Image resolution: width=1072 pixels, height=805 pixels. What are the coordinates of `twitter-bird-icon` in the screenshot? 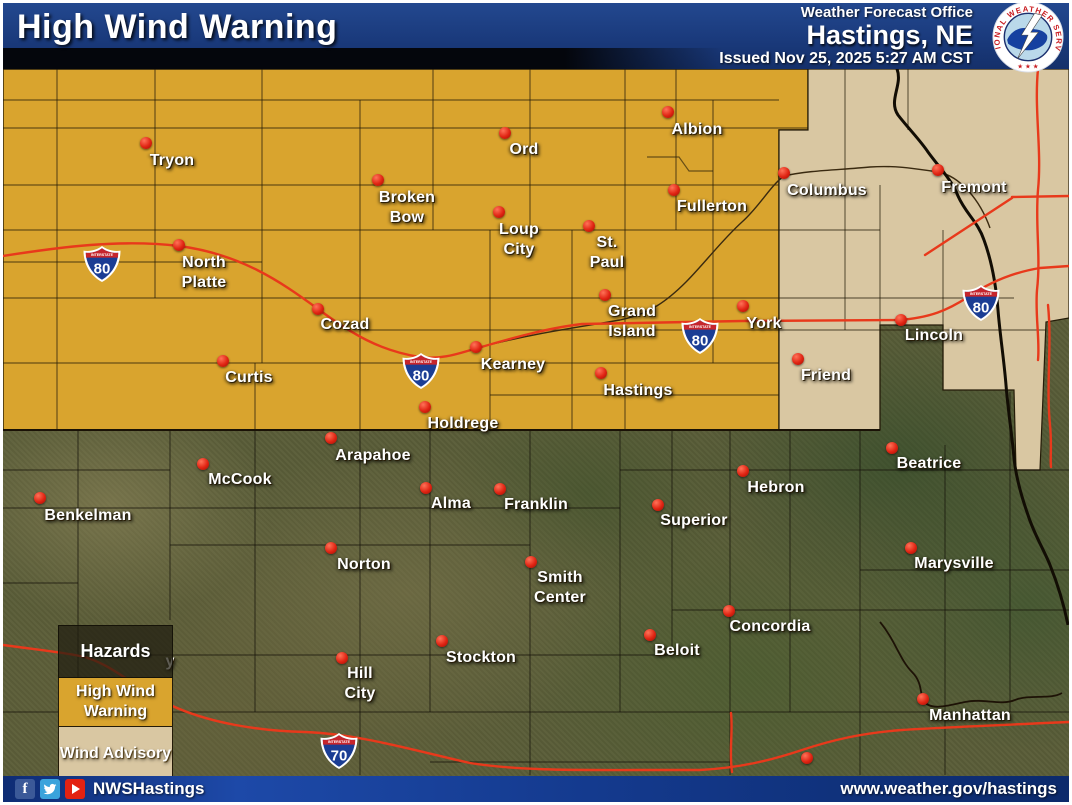 It's located at (50, 789).